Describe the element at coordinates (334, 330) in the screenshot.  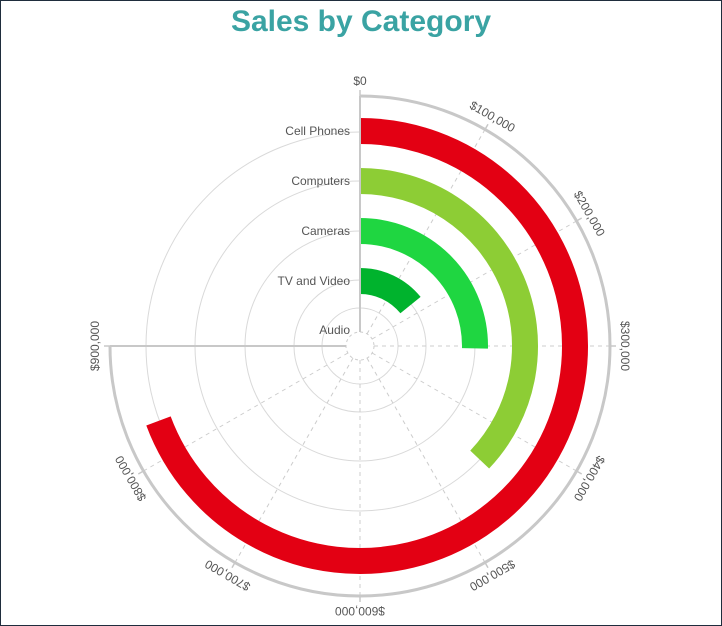
I see `category-label: Audio` at that location.